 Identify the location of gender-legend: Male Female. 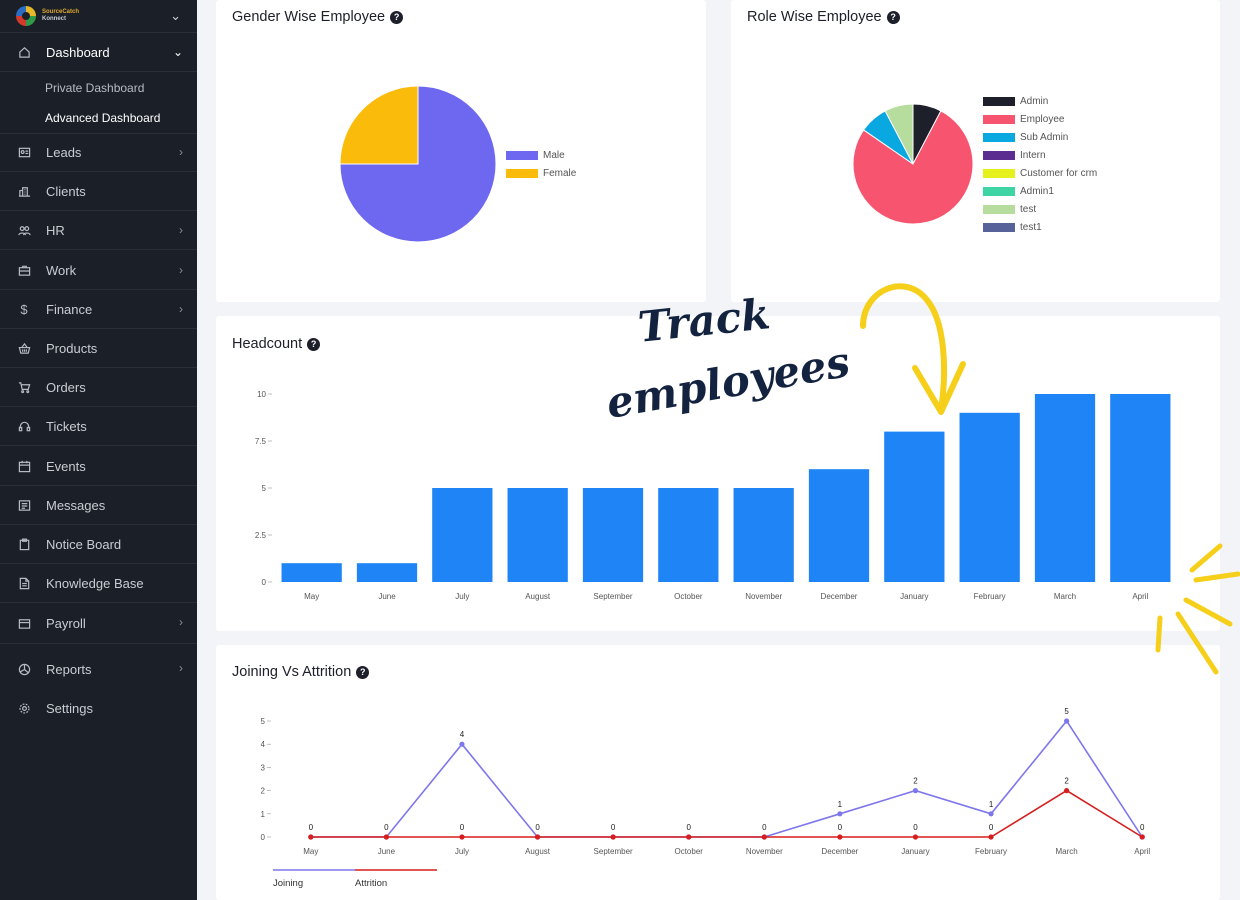
(541, 164).